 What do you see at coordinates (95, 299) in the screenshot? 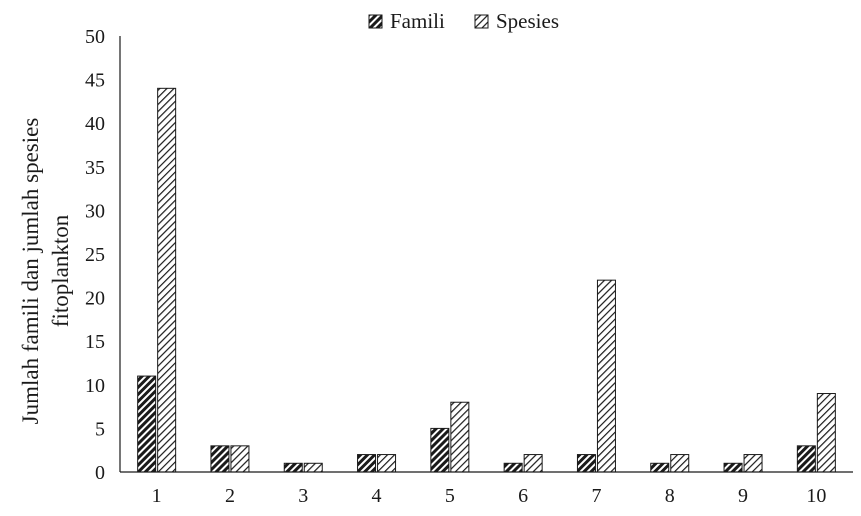
I see `y-tick-label: 20` at bounding box center [95, 299].